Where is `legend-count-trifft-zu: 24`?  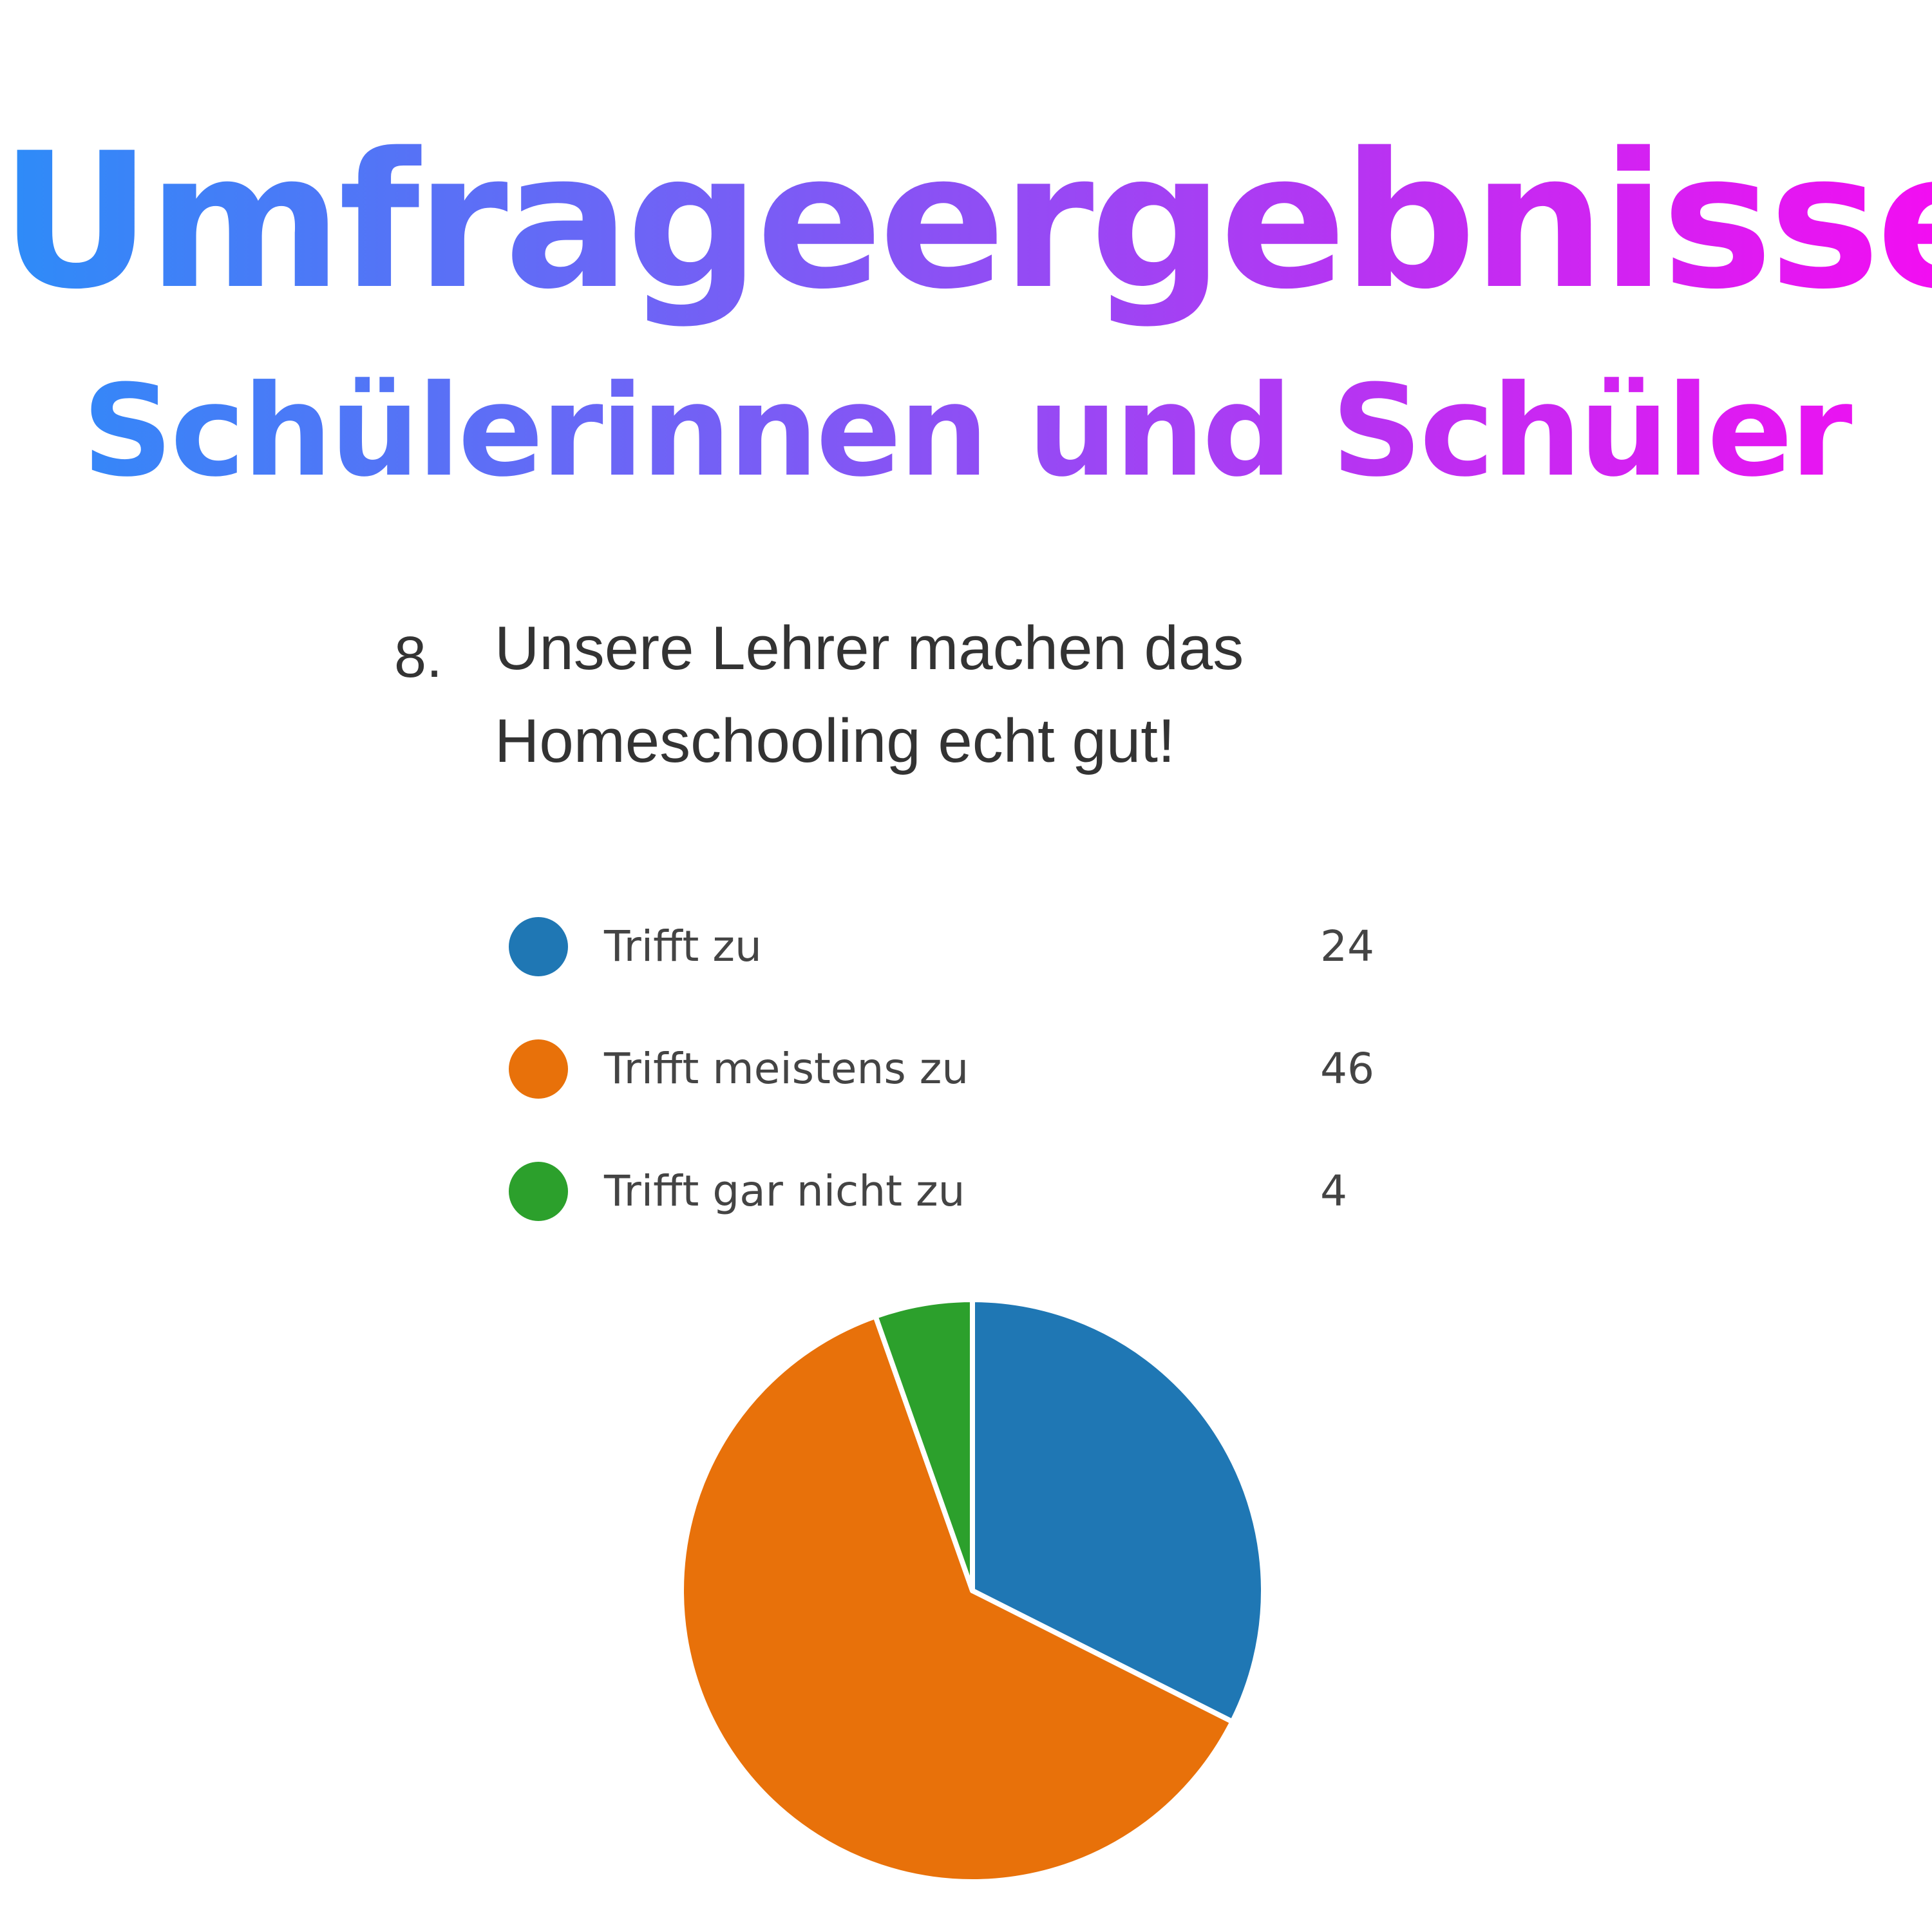 legend-count-trifft-zu: 24 is located at coordinates (1347, 946).